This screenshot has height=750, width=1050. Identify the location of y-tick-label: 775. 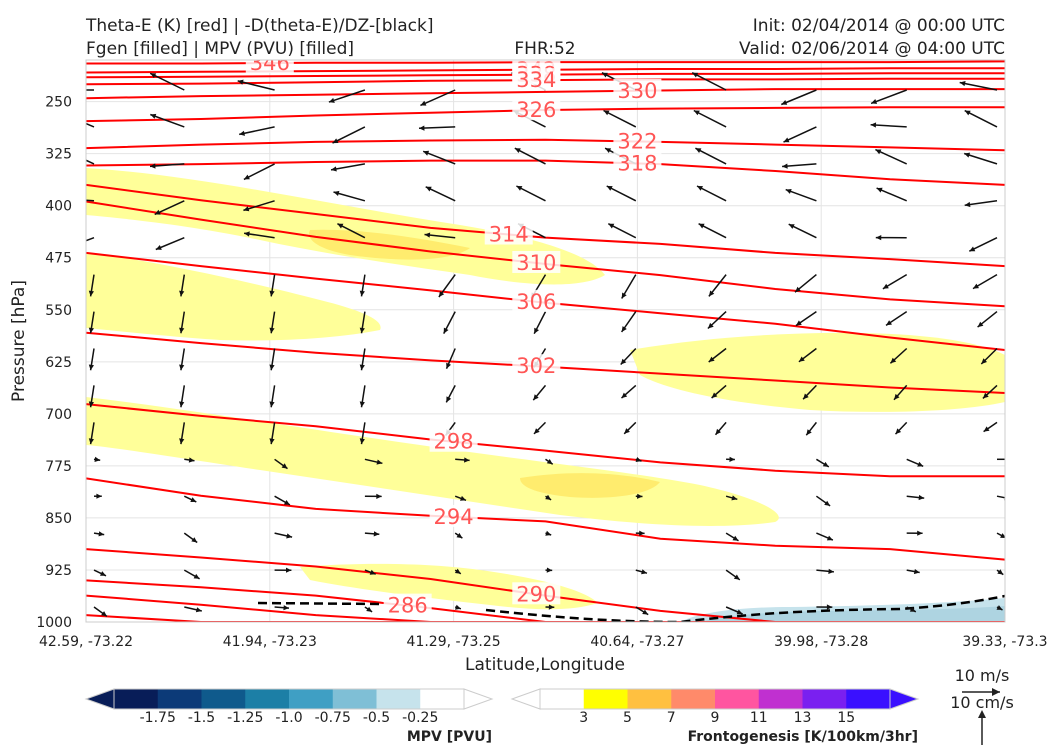
(58, 467).